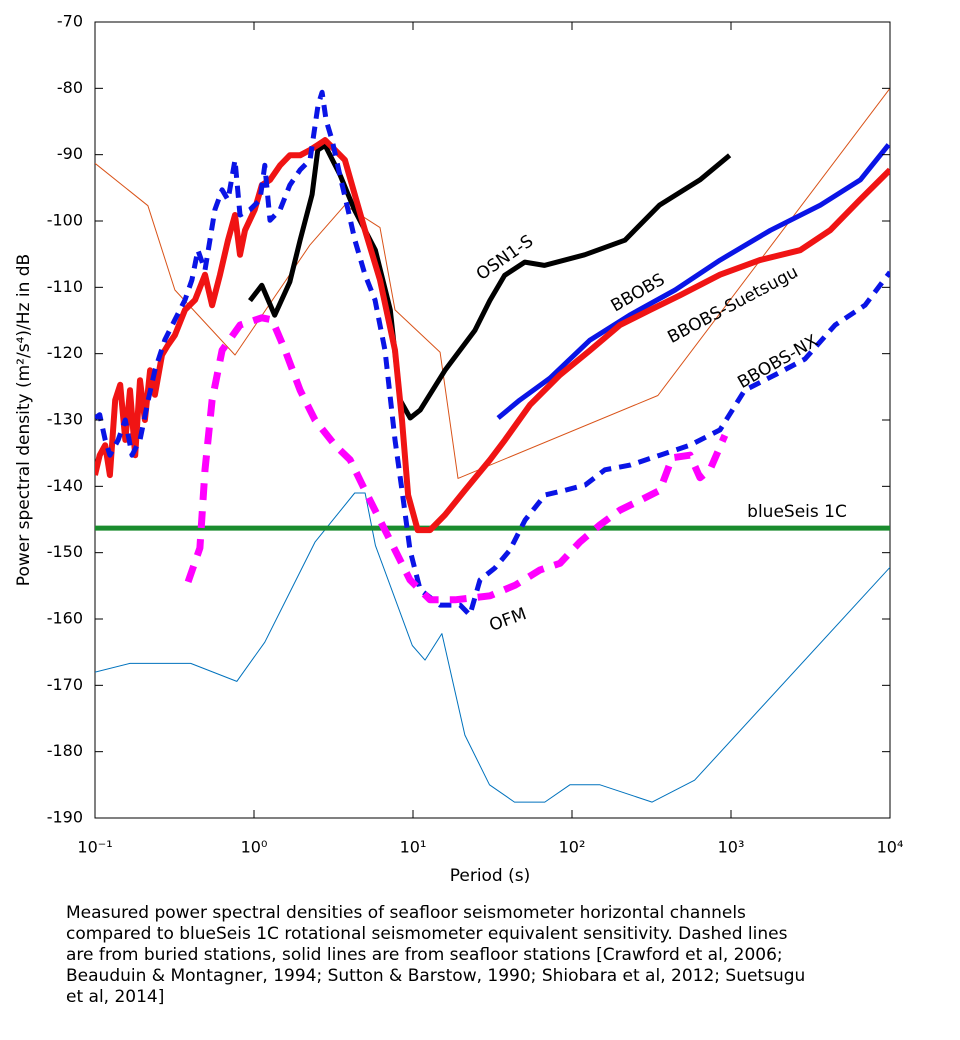 Image resolution: width=960 pixels, height=1040 pixels. What do you see at coordinates (732, 305) in the screenshot?
I see `series-label: BBOBS-Suetsugu` at bounding box center [732, 305].